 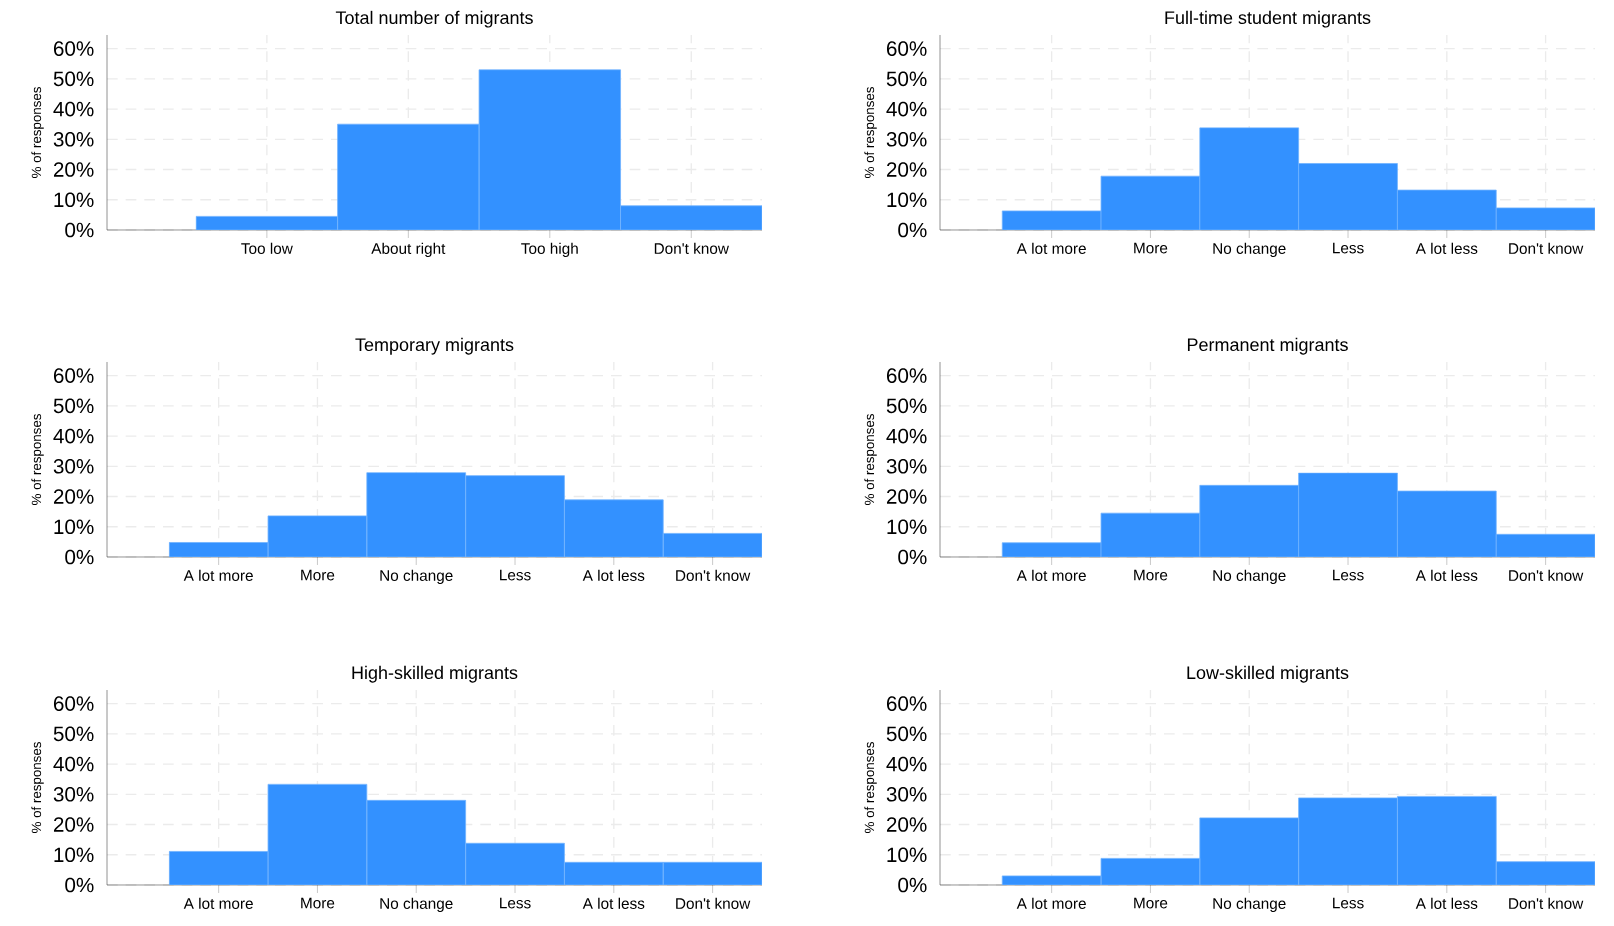 What do you see at coordinates (267, 248) in the screenshot?
I see `x-tick-label: Too low` at bounding box center [267, 248].